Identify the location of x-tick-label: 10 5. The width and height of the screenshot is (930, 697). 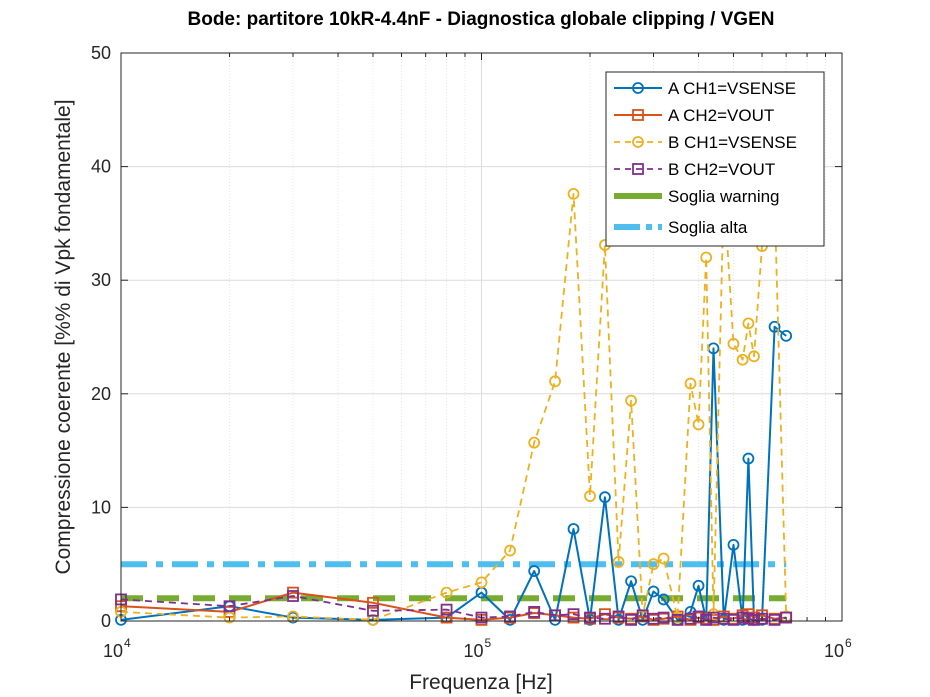
(477, 648).